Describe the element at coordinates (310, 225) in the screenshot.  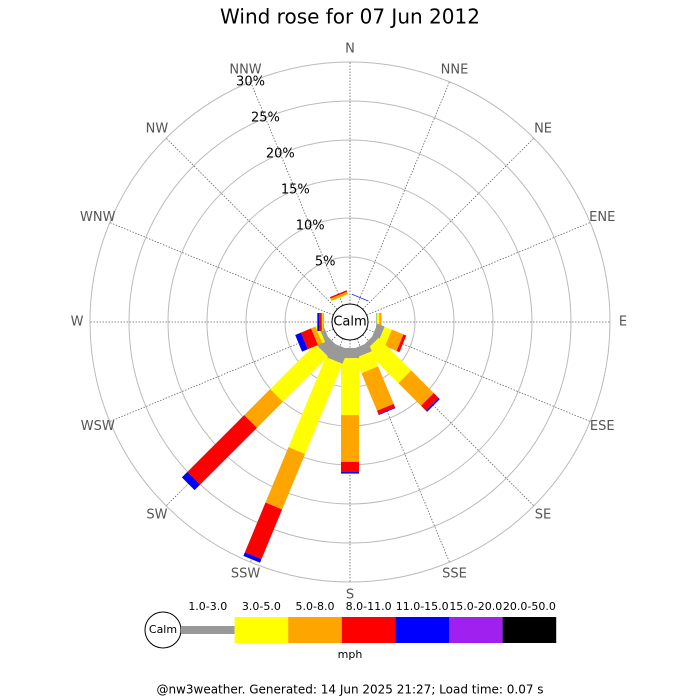
I see `r-tick-label: 10%` at that location.